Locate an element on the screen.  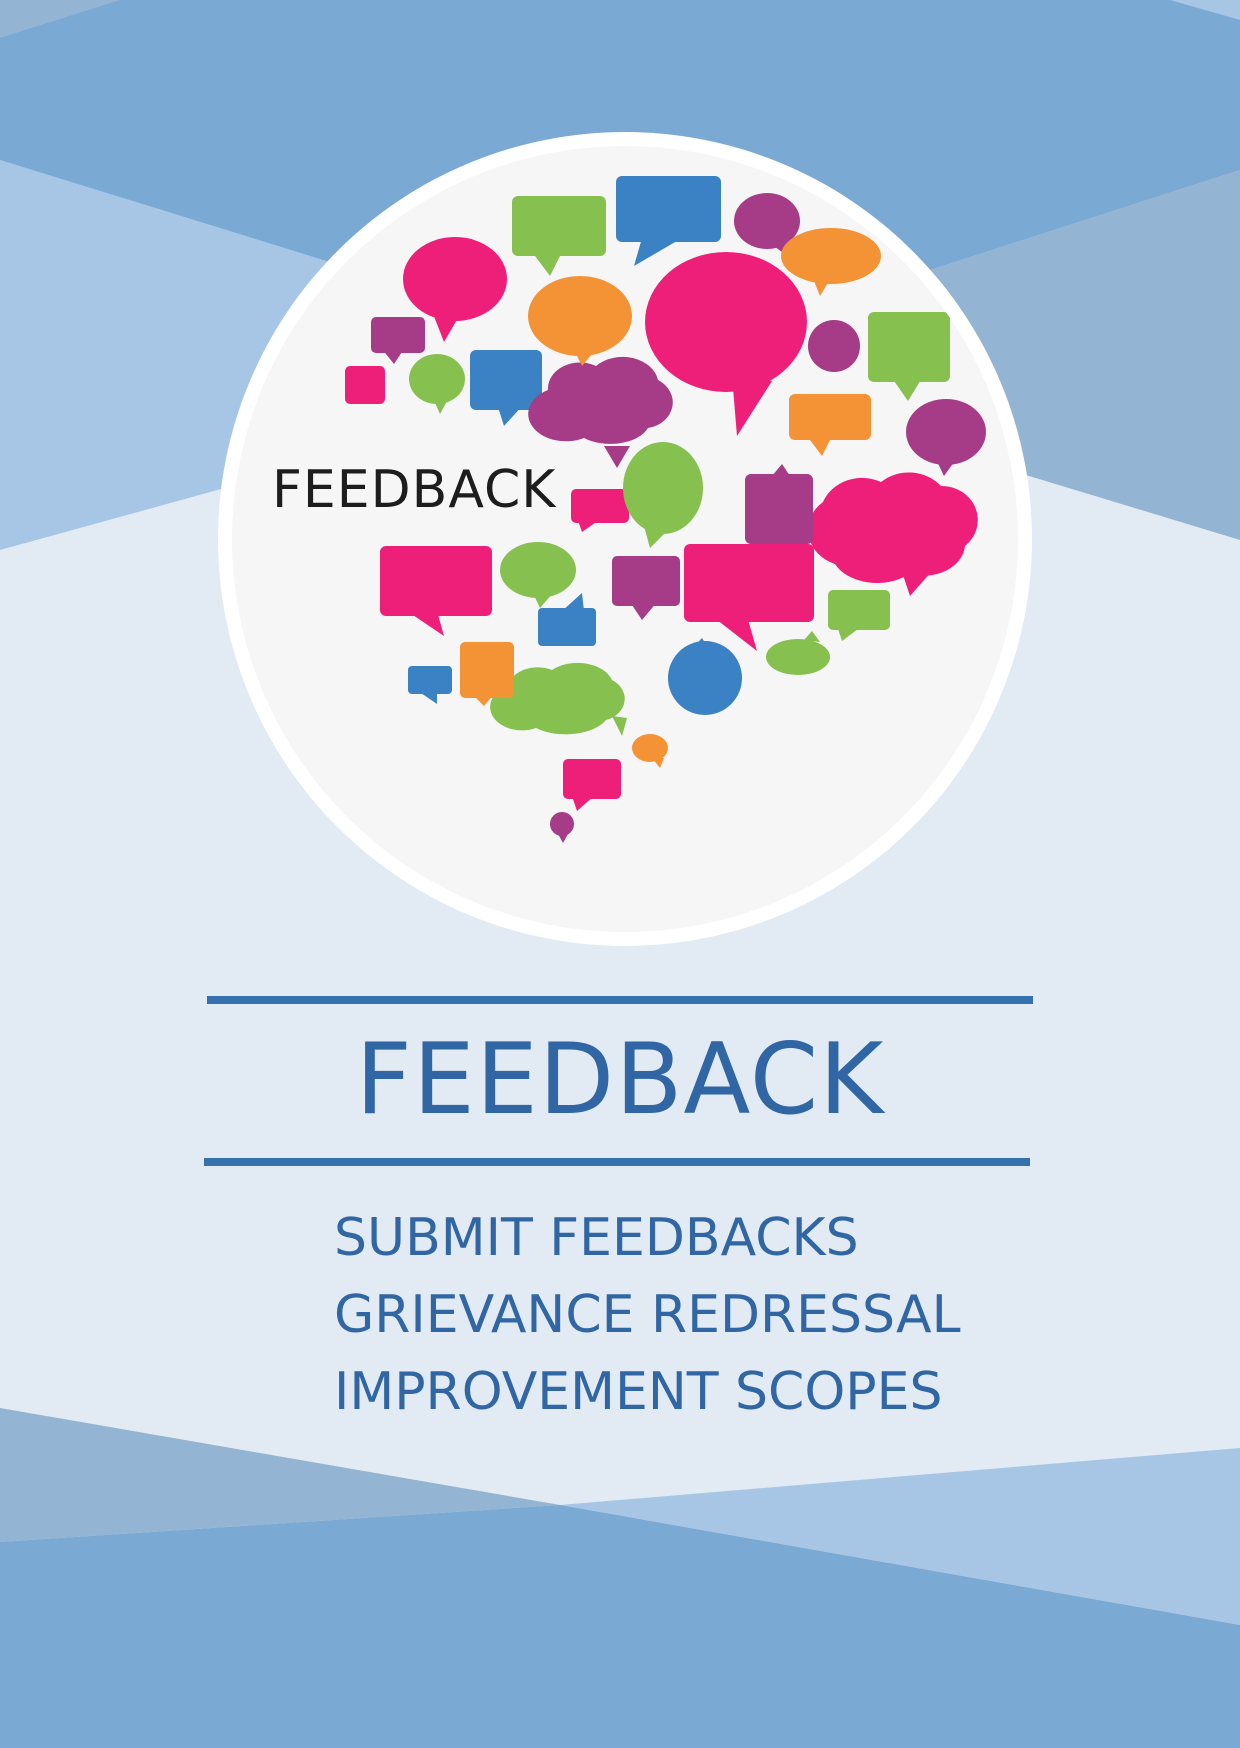
feature-item-submit-feedbacks: SUBMIT FEEDBACKS is located at coordinates (596, 1238).